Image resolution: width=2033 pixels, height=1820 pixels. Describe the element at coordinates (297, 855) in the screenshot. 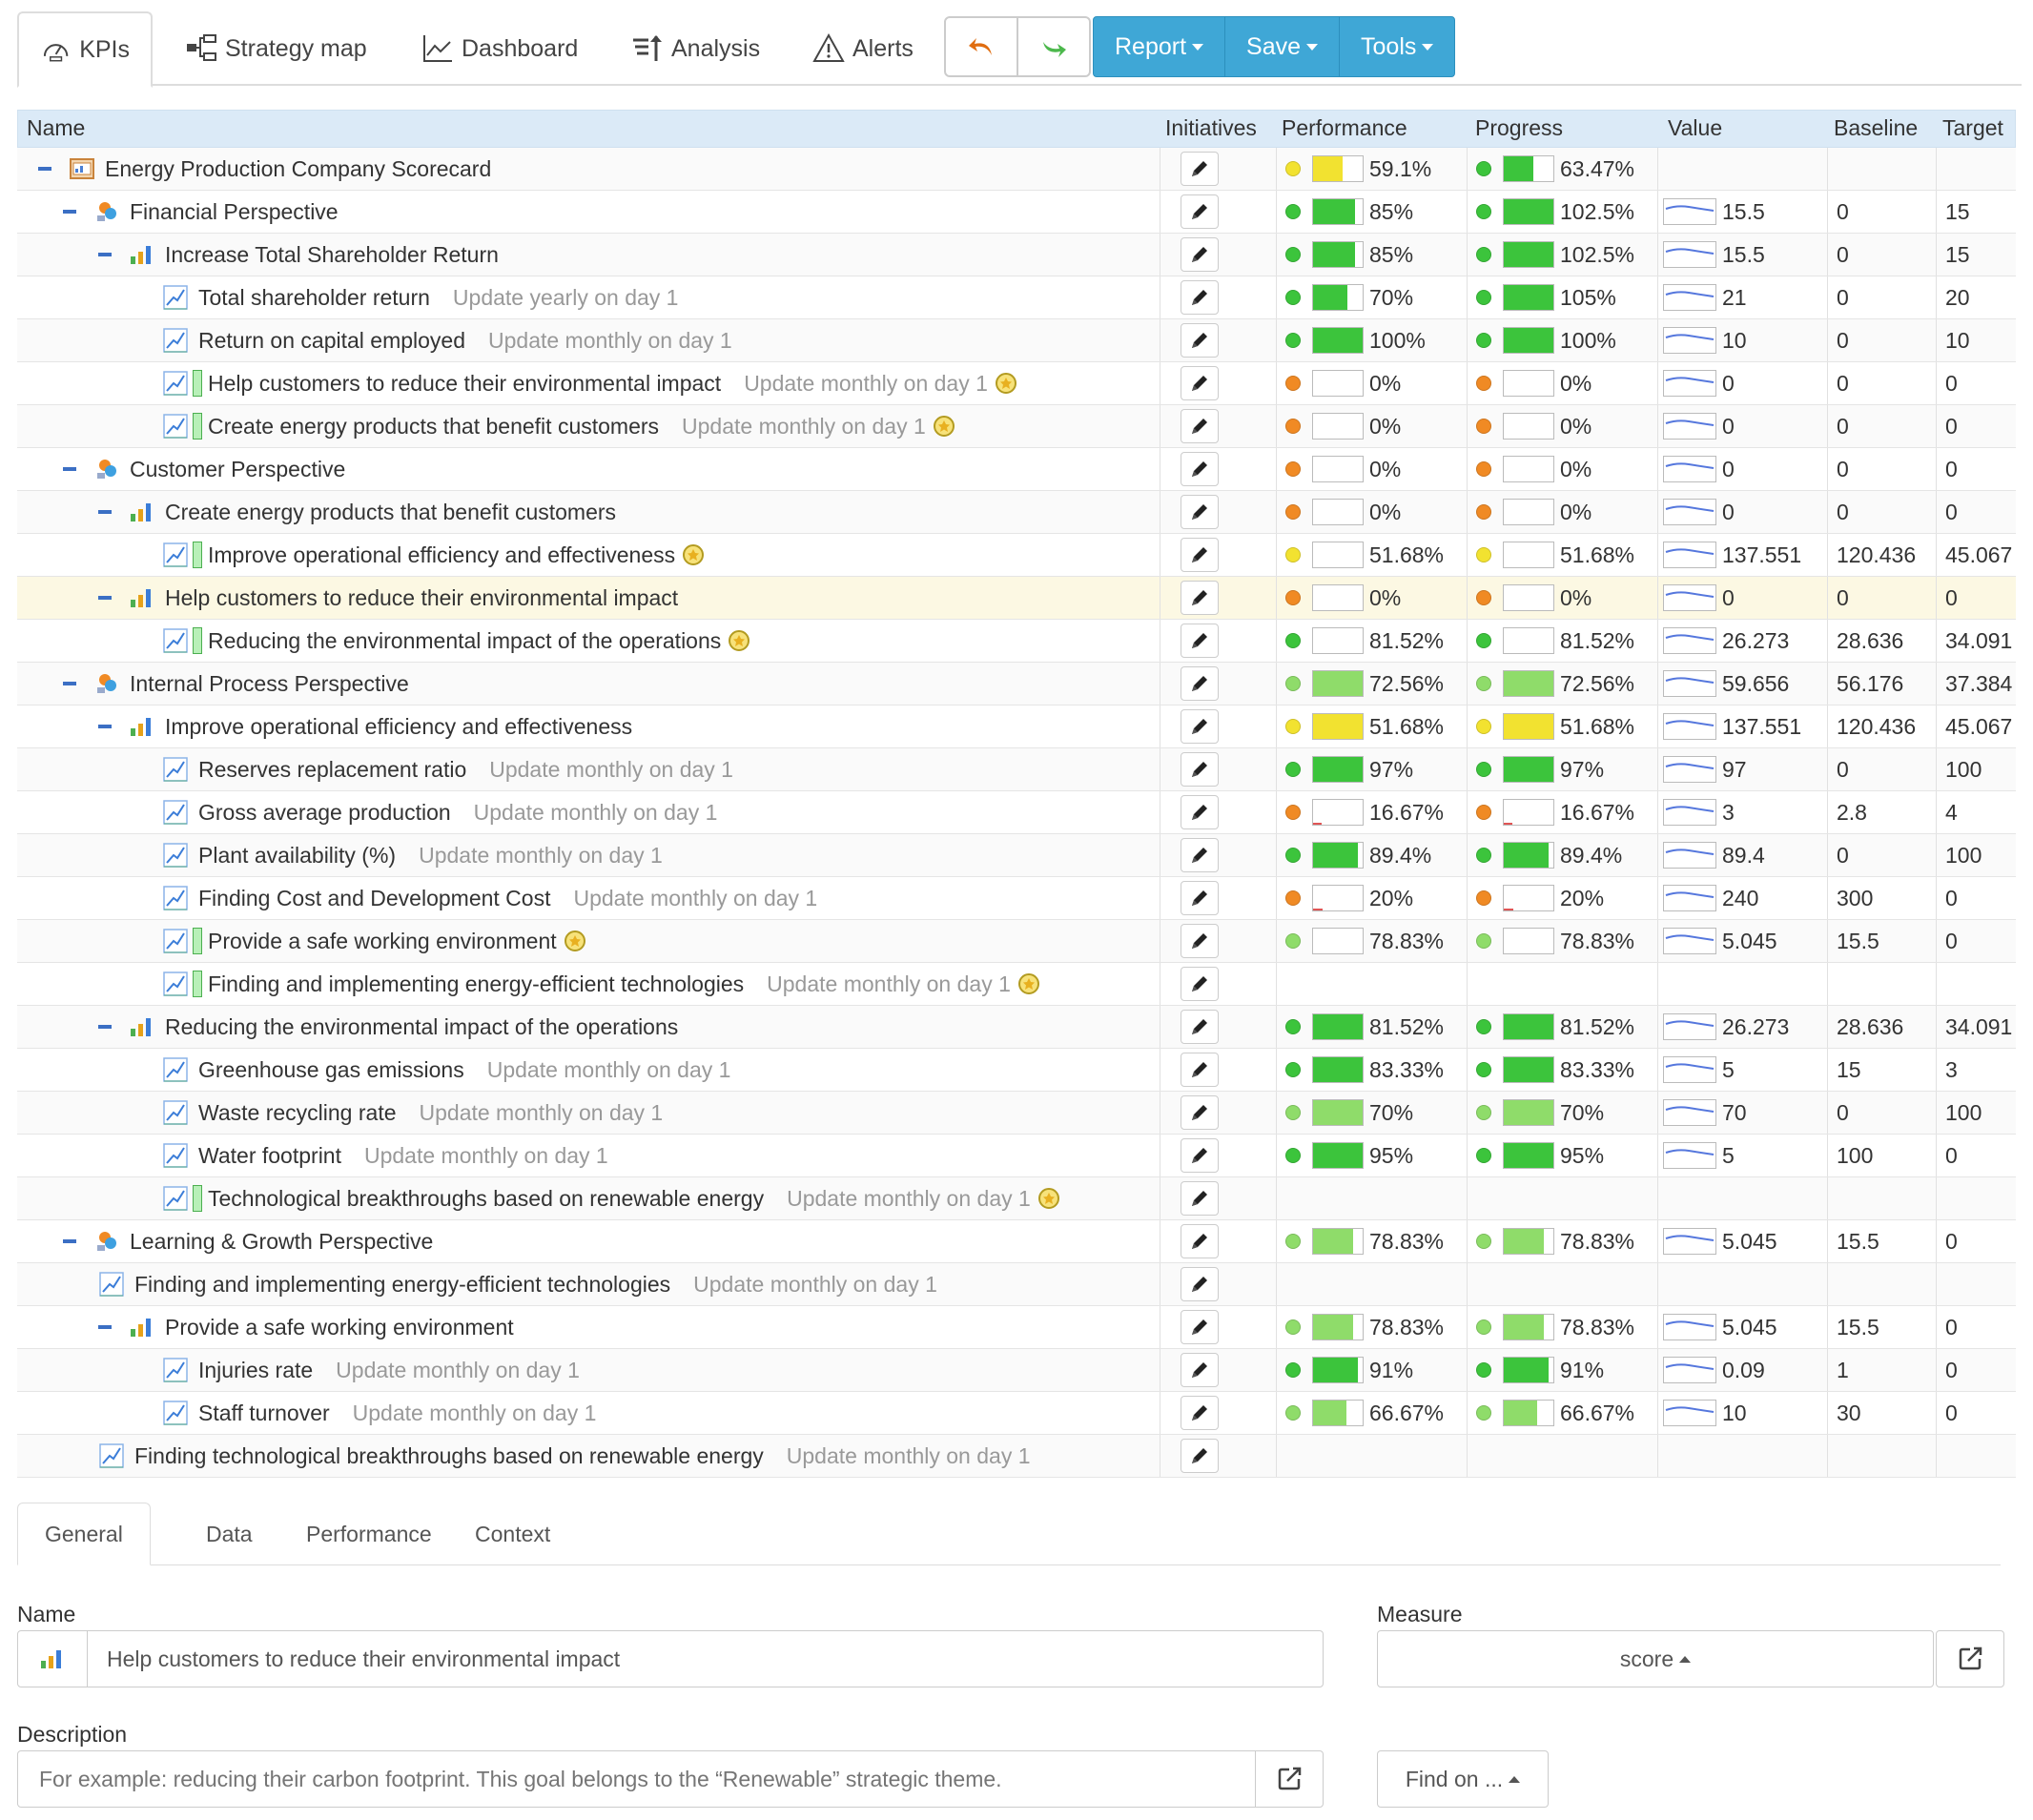

I see `row-name: Plant availability (%)` at that location.